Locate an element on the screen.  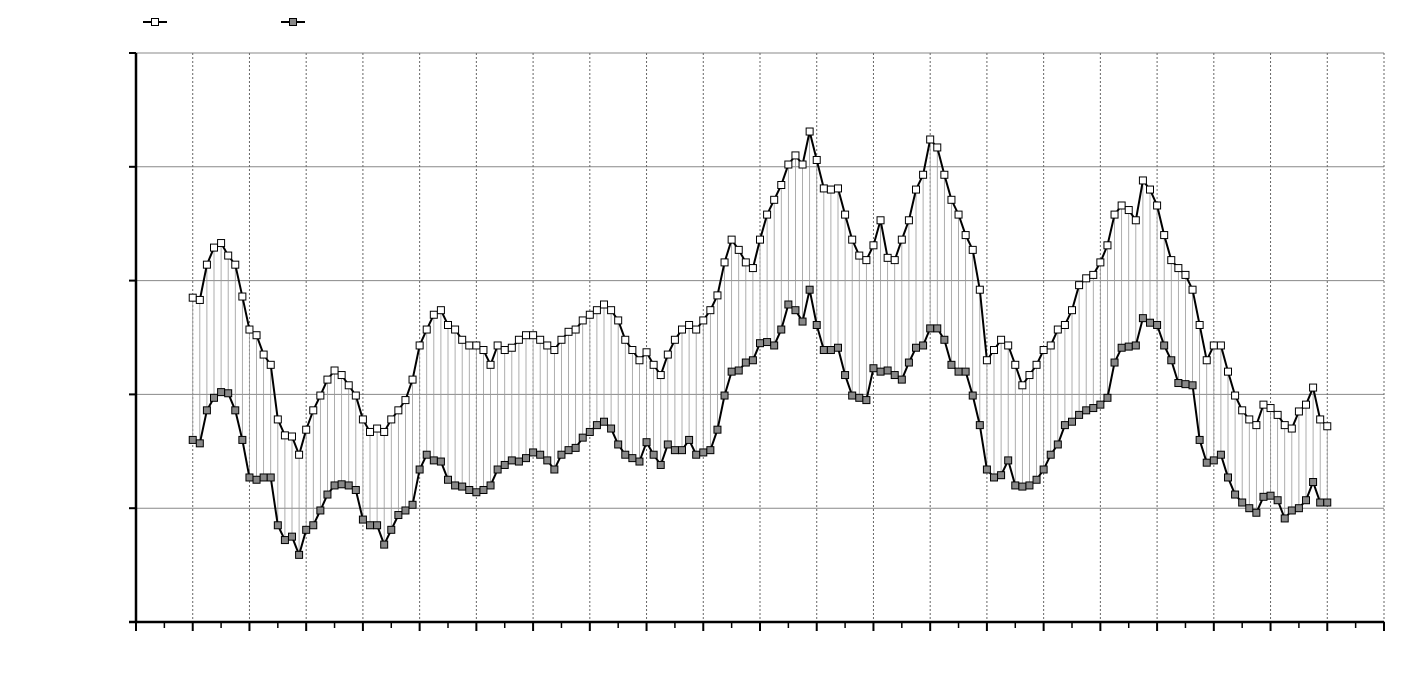
legend-swatch is located at coordinates (155, 22).